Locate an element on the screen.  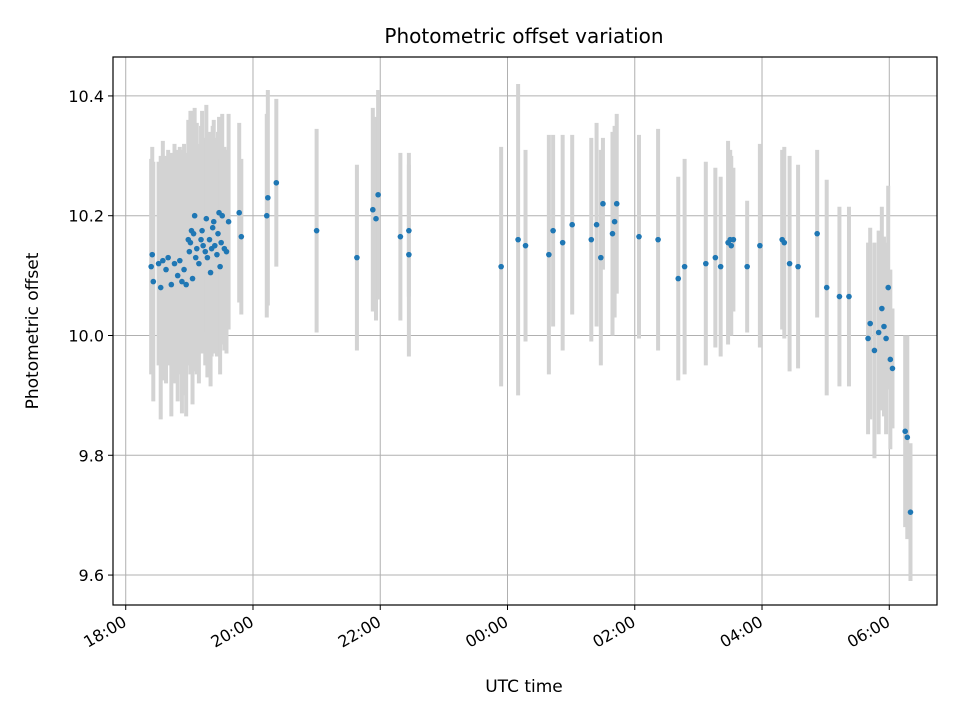
y-tick-label: 9.8 is located at coordinates (91, 455).